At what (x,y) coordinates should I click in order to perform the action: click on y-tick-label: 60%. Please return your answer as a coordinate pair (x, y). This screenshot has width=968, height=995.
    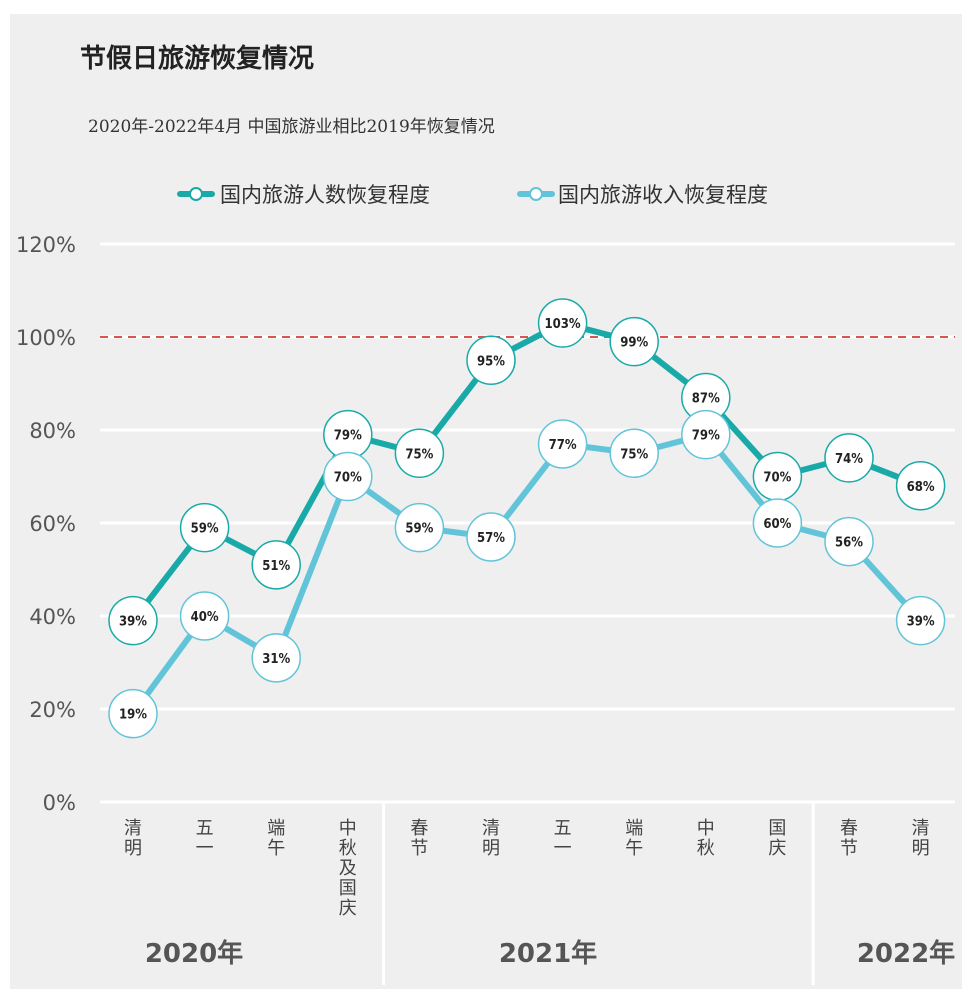
    Looking at the image, I should click on (52, 524).